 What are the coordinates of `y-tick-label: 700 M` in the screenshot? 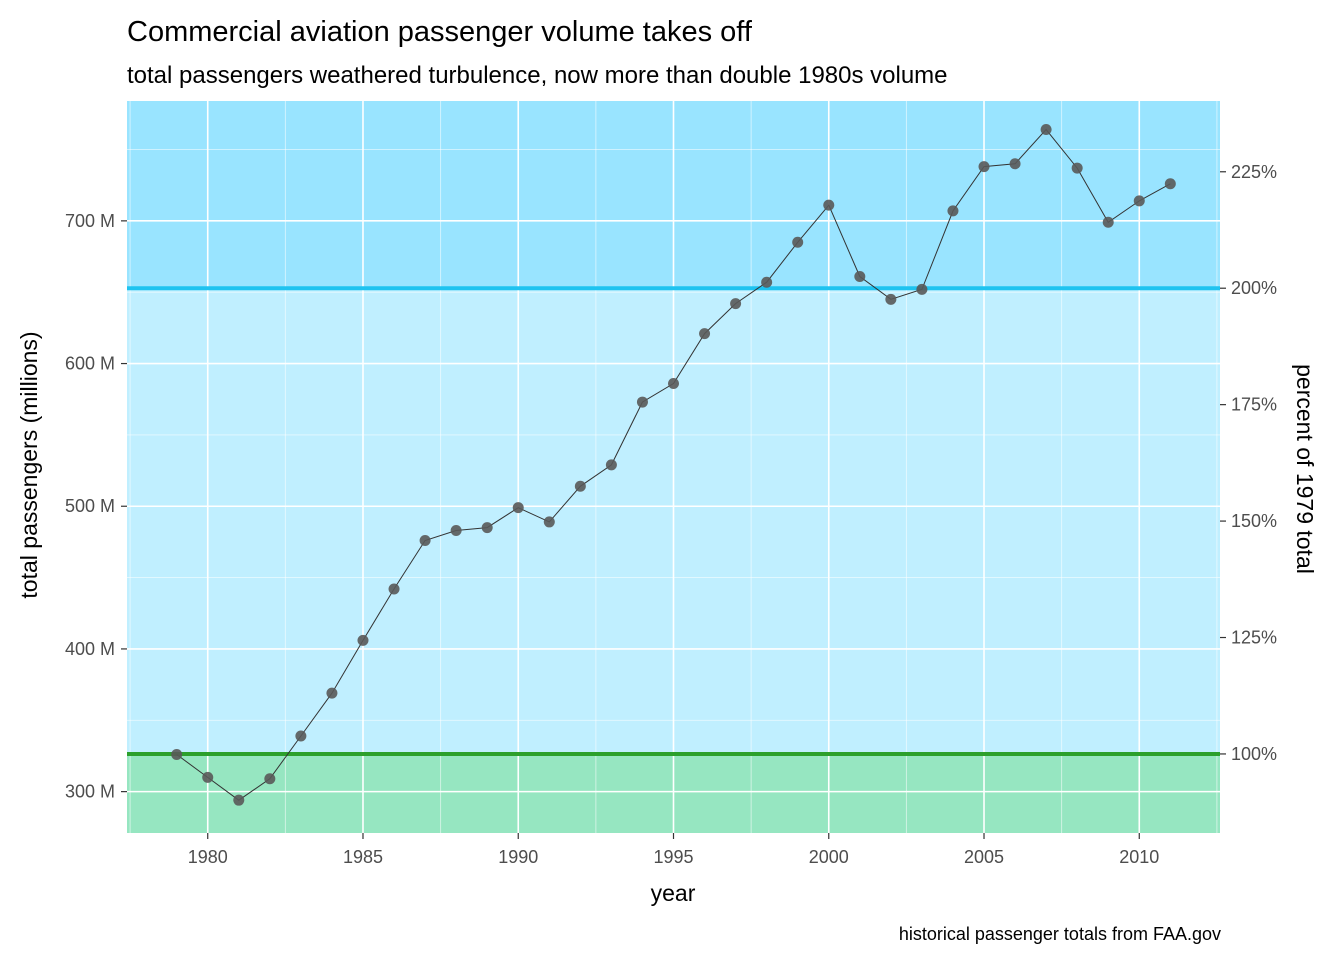 It's located at (90, 221).